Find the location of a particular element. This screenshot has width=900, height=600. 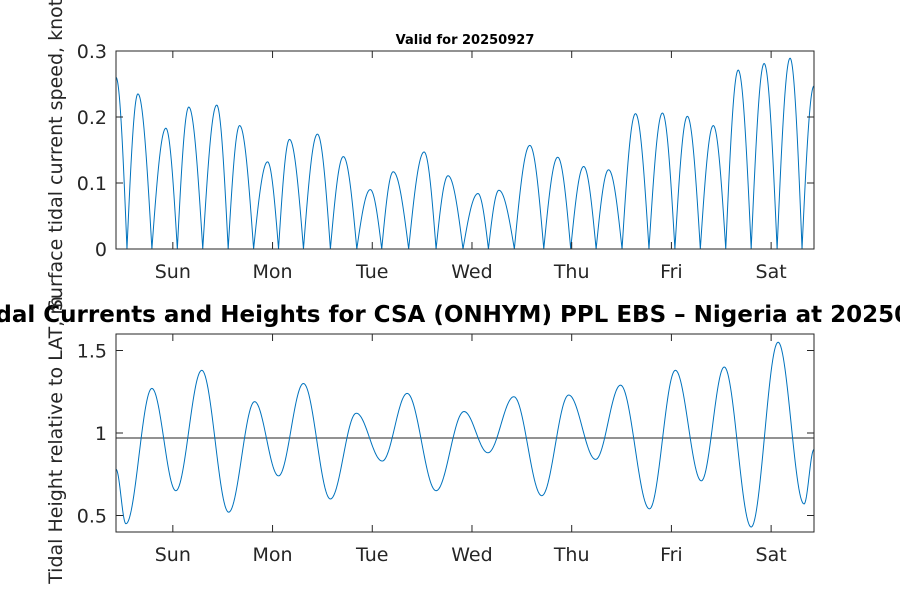

speed-y-axis-label: Surface tidal current speed, knots is located at coordinates (56, 155).